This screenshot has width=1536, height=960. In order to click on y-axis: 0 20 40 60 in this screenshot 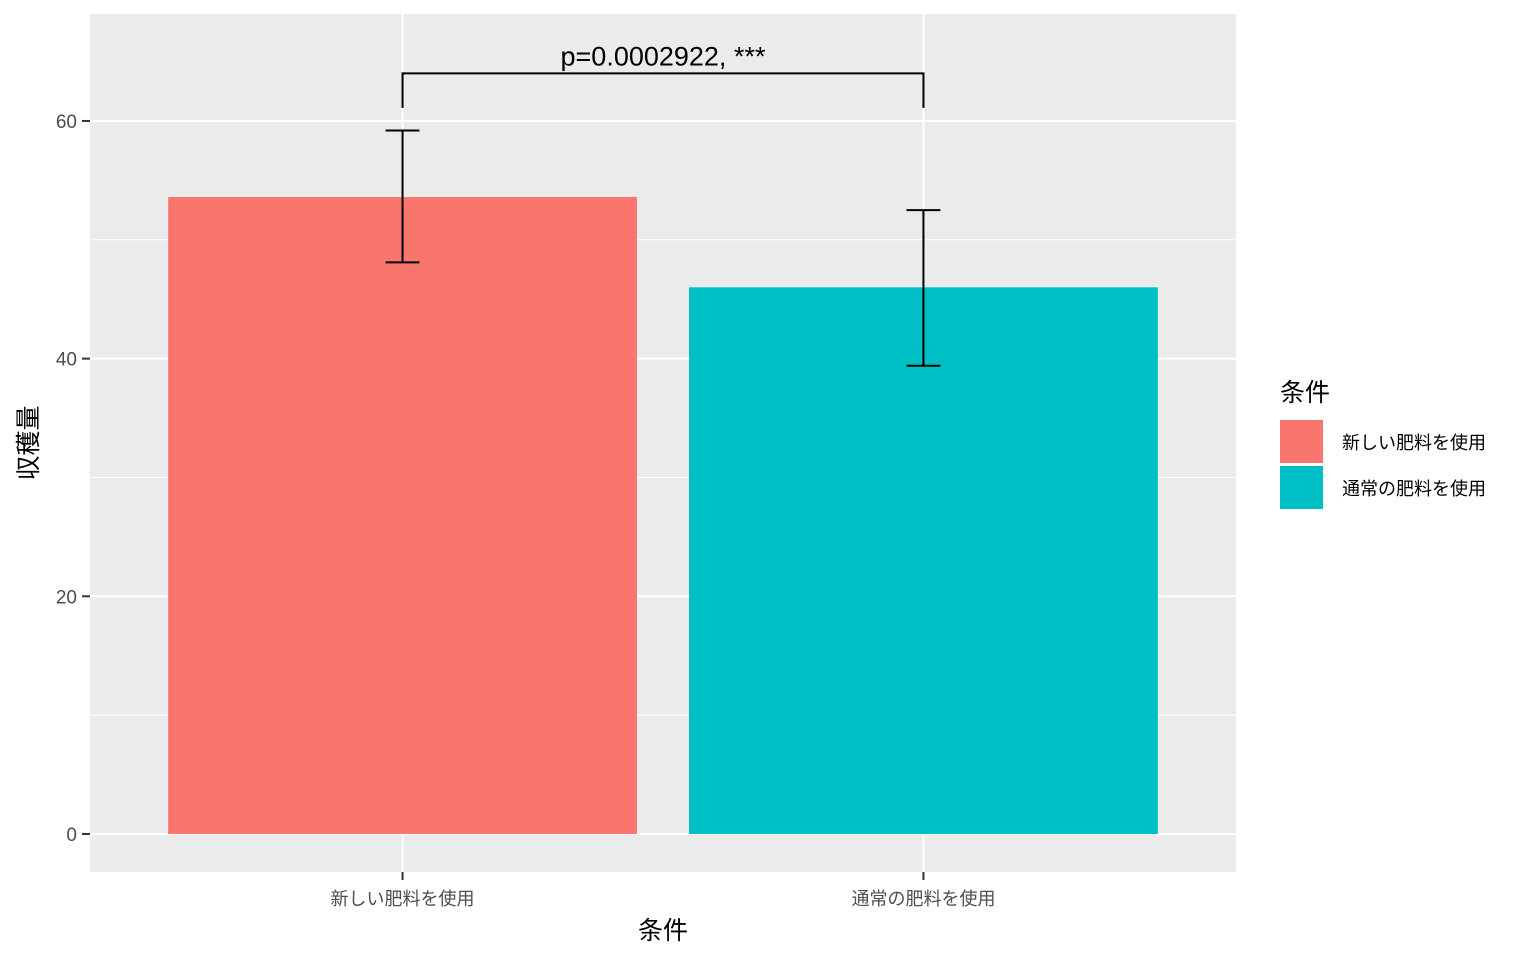, I will do `click(73, 479)`.